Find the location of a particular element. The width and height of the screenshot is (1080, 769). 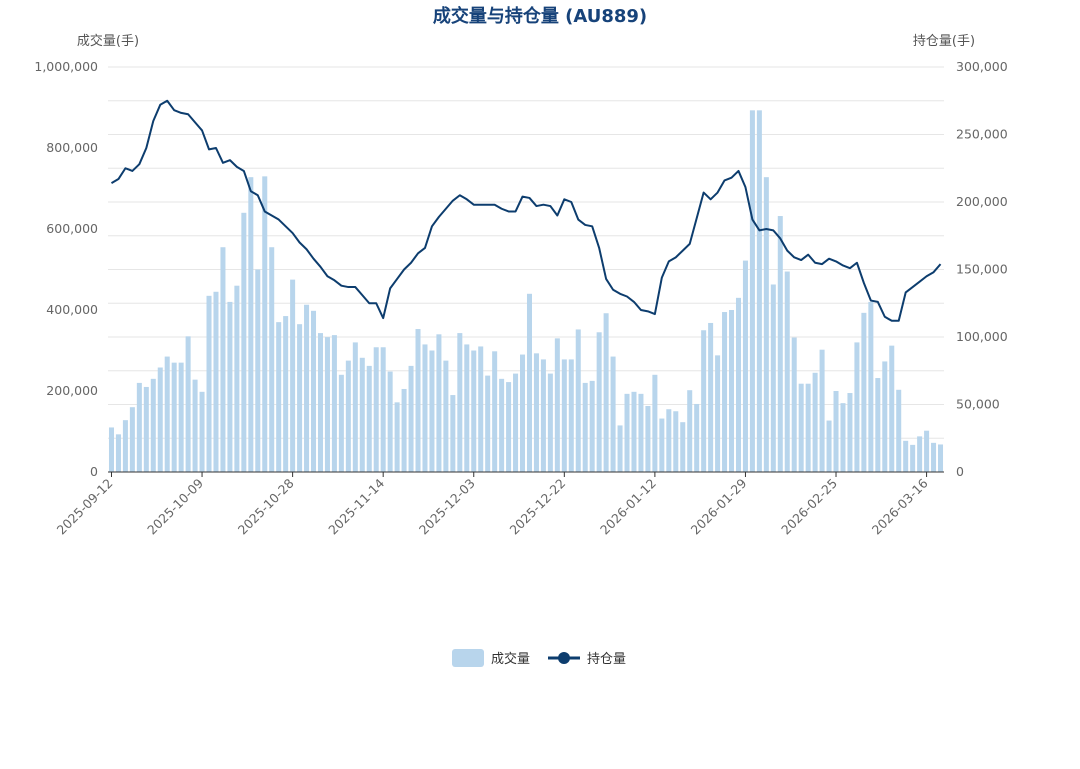

x-tick-label: 2025-11-14 is located at coordinates (356, 506).